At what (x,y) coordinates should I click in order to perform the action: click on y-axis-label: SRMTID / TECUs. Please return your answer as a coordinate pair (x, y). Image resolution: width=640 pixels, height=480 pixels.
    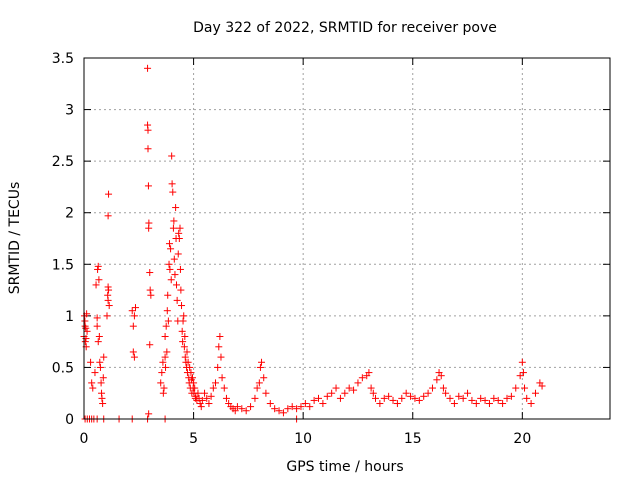
    Looking at the image, I should click on (15, 238).